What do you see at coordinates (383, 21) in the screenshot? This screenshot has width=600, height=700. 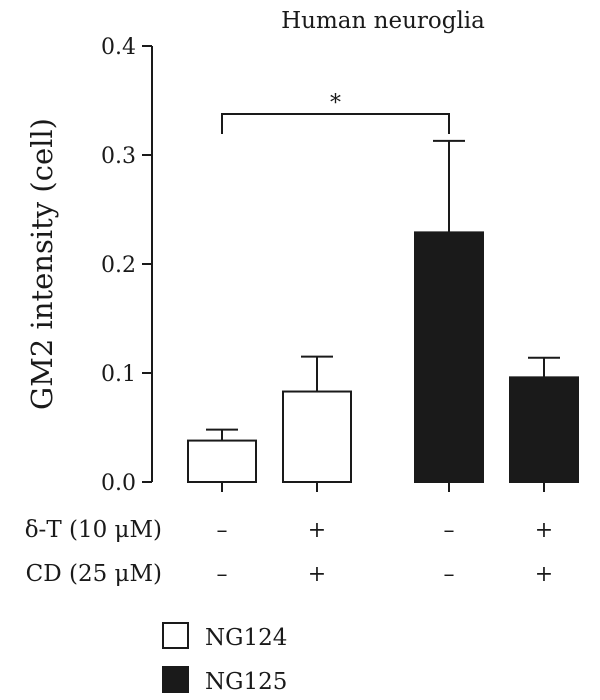 I see `chart-title: Human neuroglia` at bounding box center [383, 21].